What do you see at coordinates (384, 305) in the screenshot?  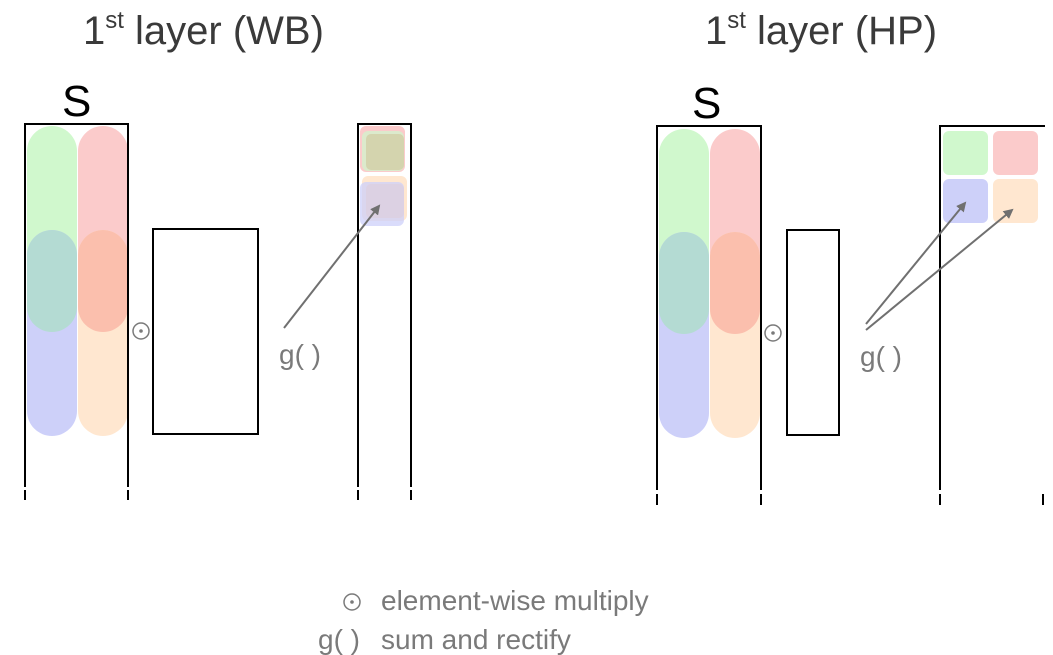 I see `panel-wb-output-outline` at bounding box center [384, 305].